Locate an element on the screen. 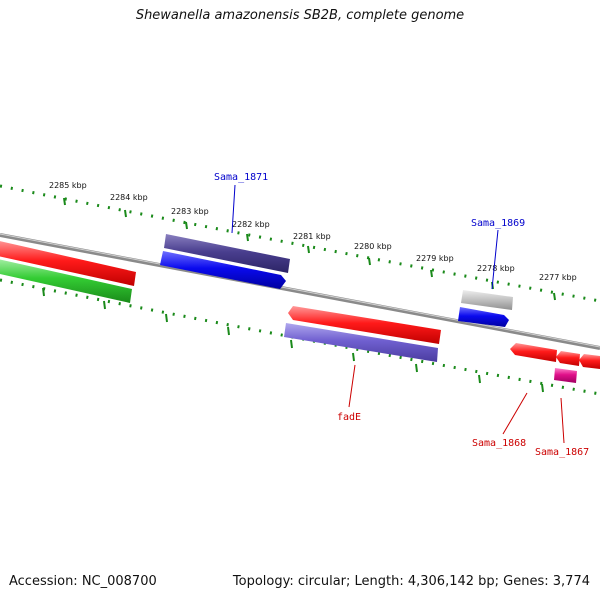 The image size is (600, 600). gene-green-reverse-left is located at coordinates (66, 280).